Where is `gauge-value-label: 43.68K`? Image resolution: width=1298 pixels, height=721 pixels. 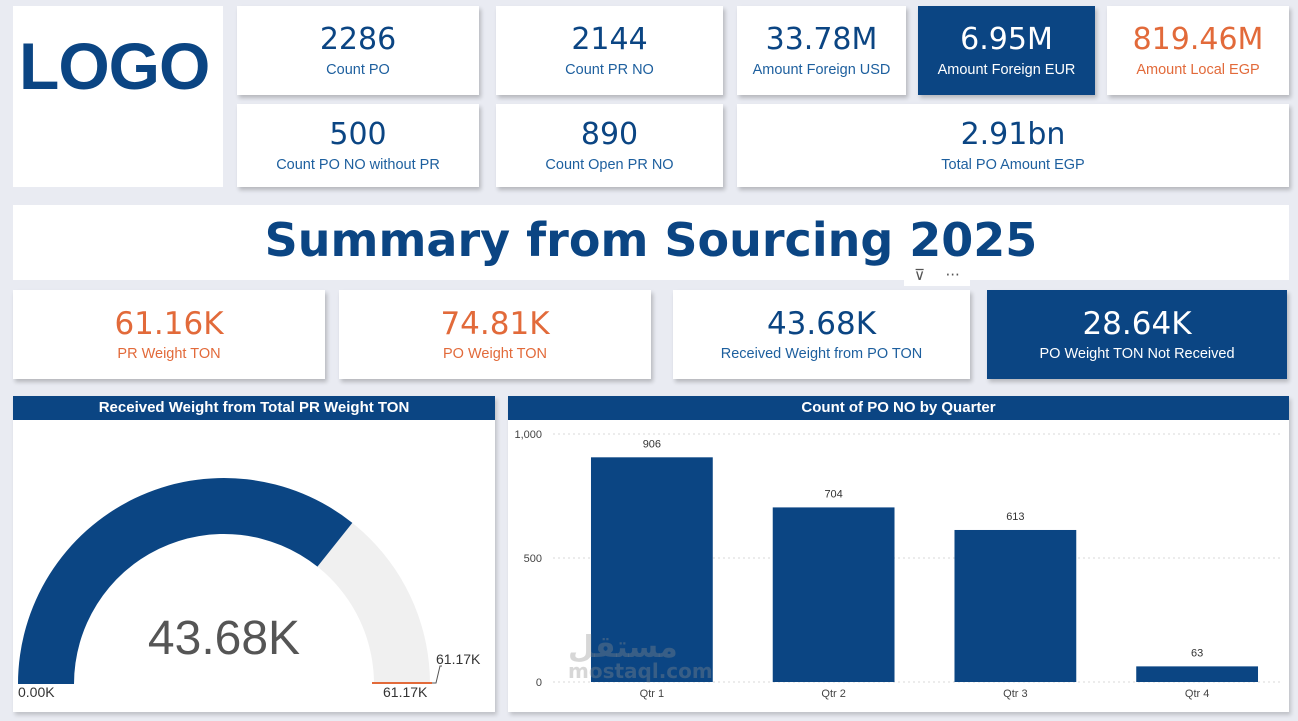
gauge-value-label: 43.68K is located at coordinates (224, 638).